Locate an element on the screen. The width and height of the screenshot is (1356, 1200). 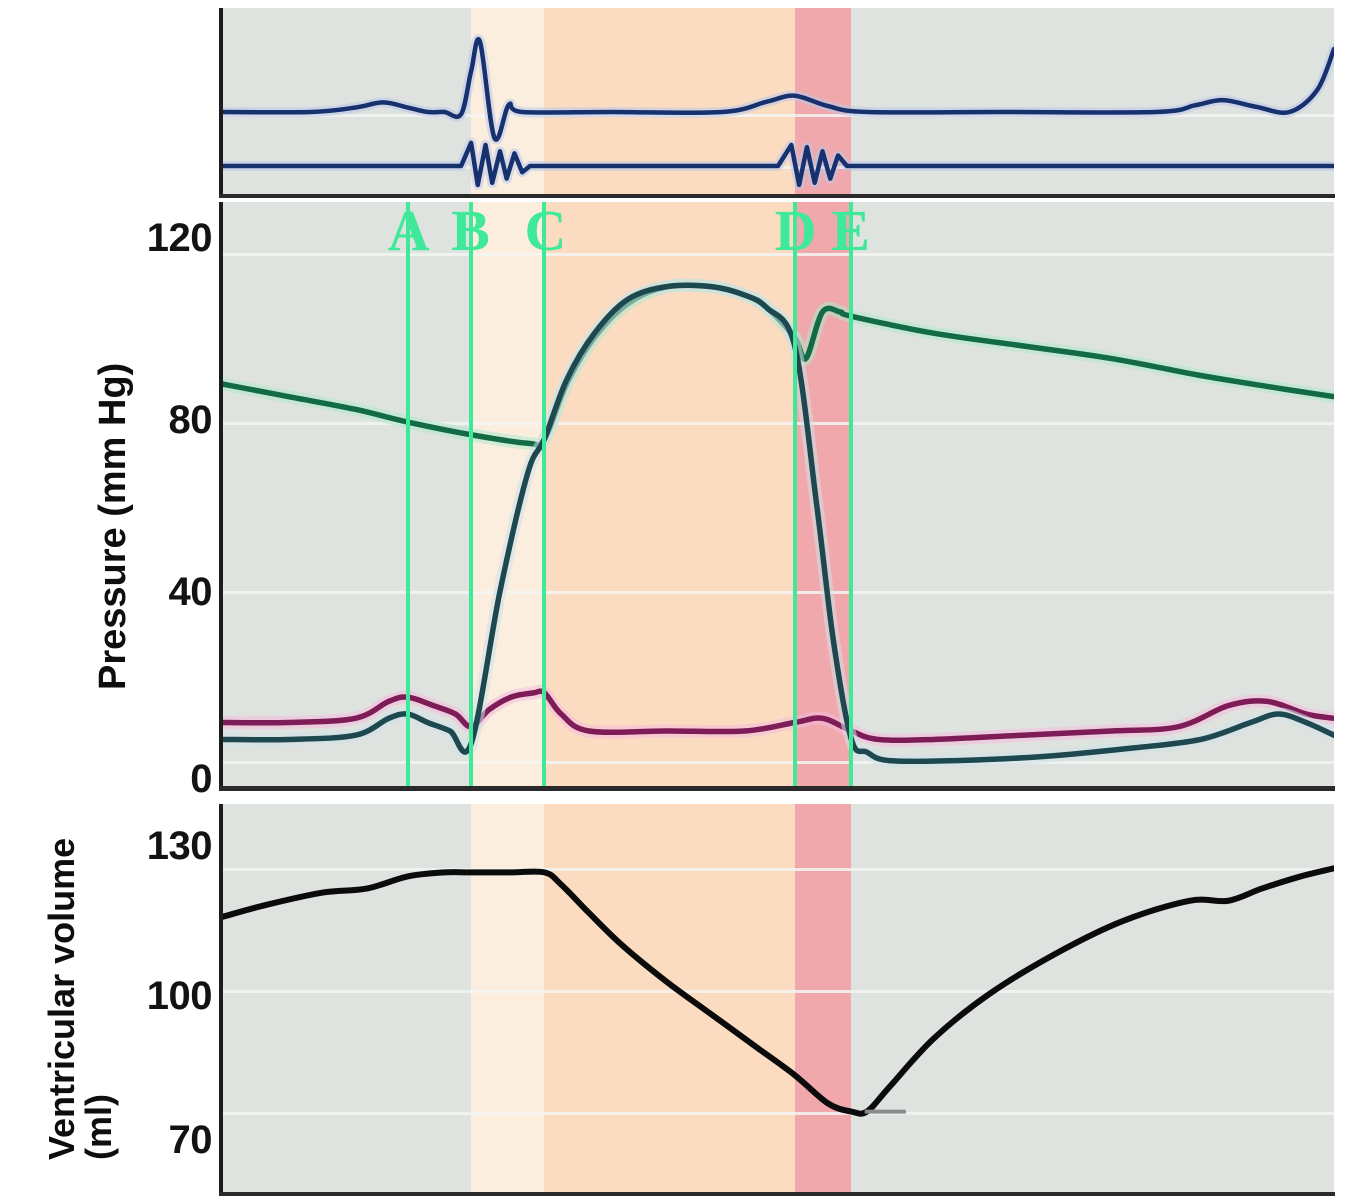
heart-sounds-trace is located at coordinates (778, 164).